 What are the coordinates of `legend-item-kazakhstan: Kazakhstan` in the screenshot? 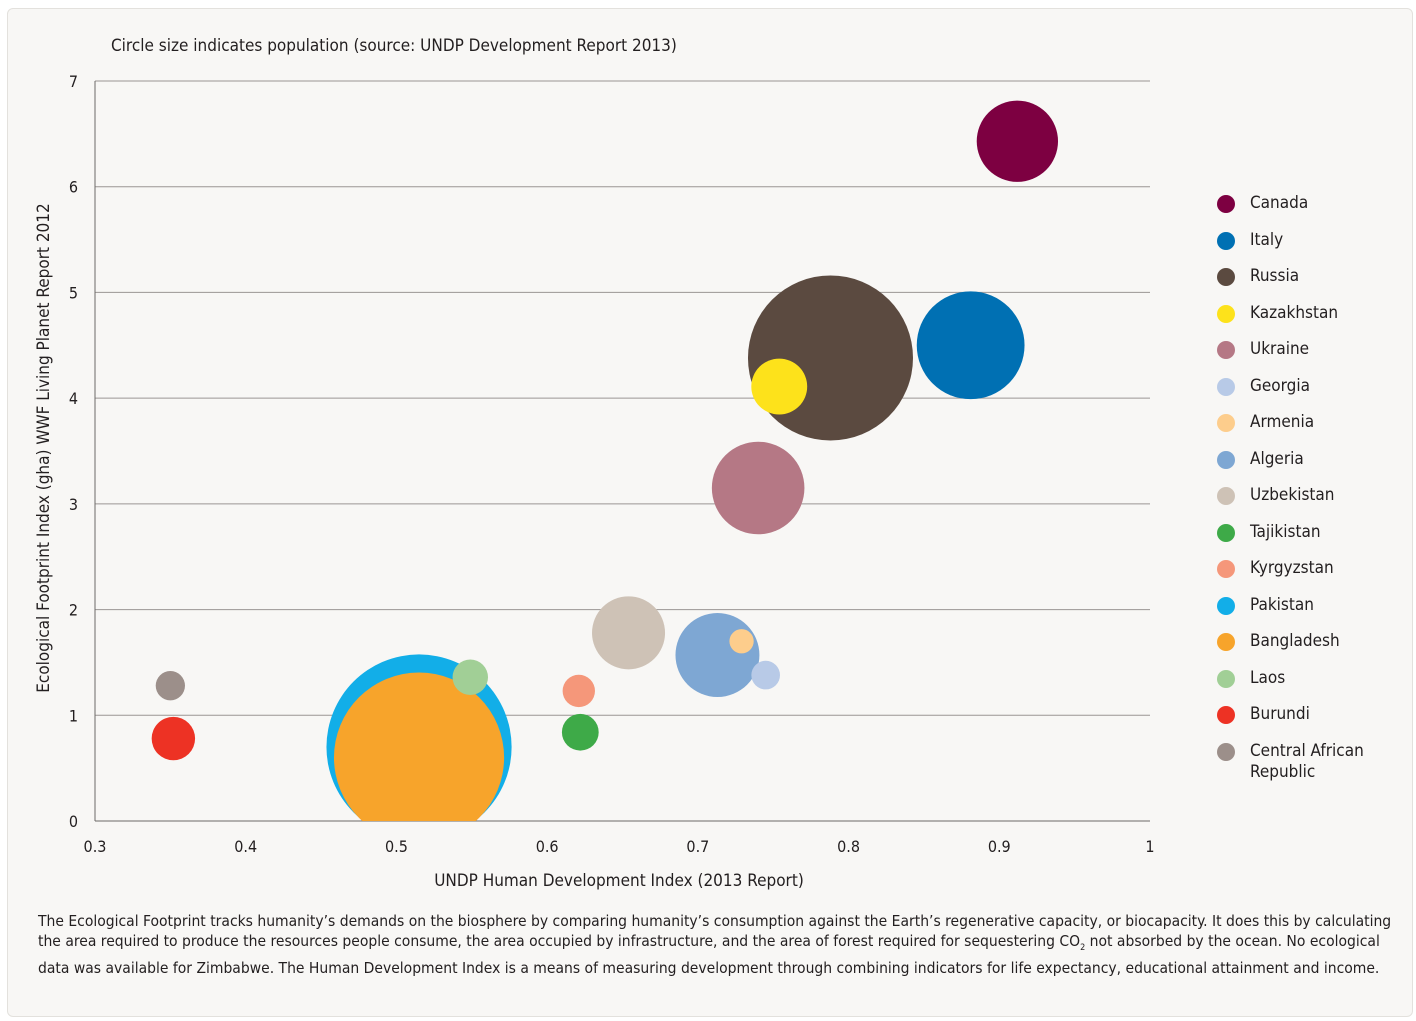 It's located at (1306, 313).